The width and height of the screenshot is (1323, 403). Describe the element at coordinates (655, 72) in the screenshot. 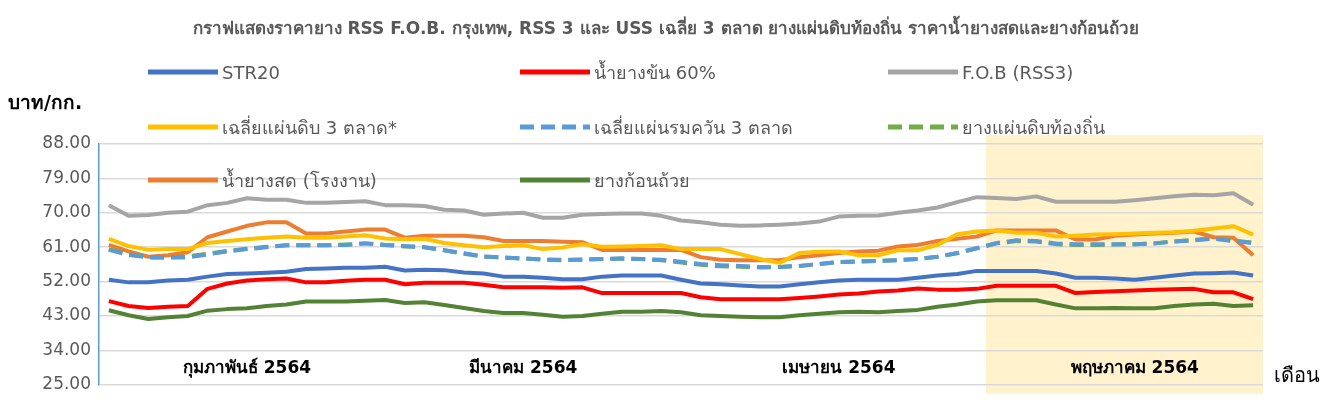

I see `legend-label: น้ำยางข้น 60%` at that location.